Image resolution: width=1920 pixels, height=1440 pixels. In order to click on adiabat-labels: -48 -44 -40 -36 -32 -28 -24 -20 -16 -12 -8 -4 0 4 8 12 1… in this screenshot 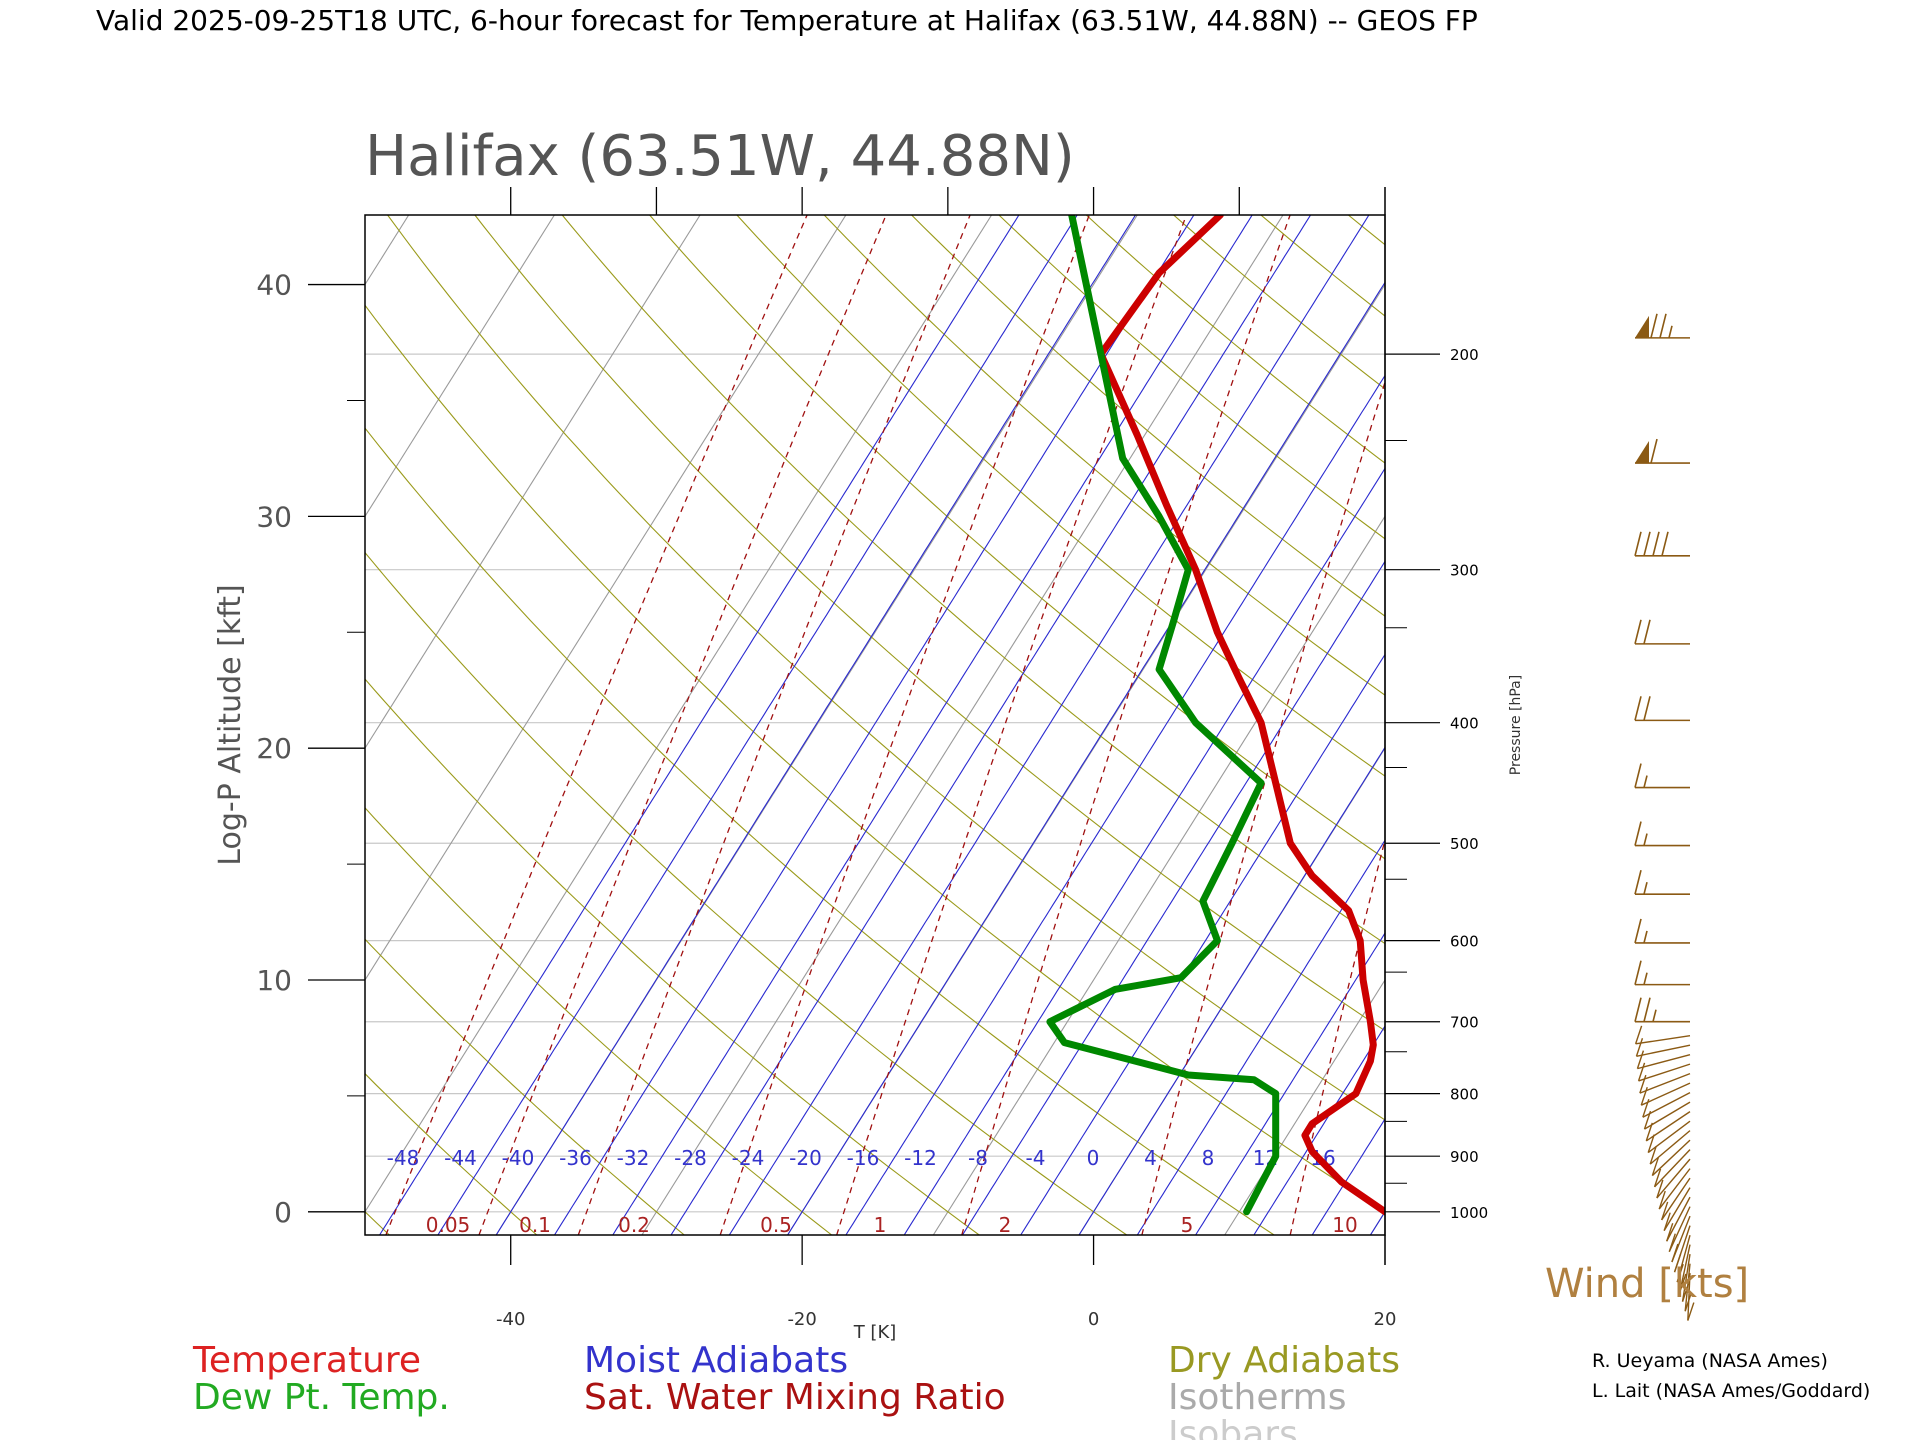, I will do `click(872, 1191)`.